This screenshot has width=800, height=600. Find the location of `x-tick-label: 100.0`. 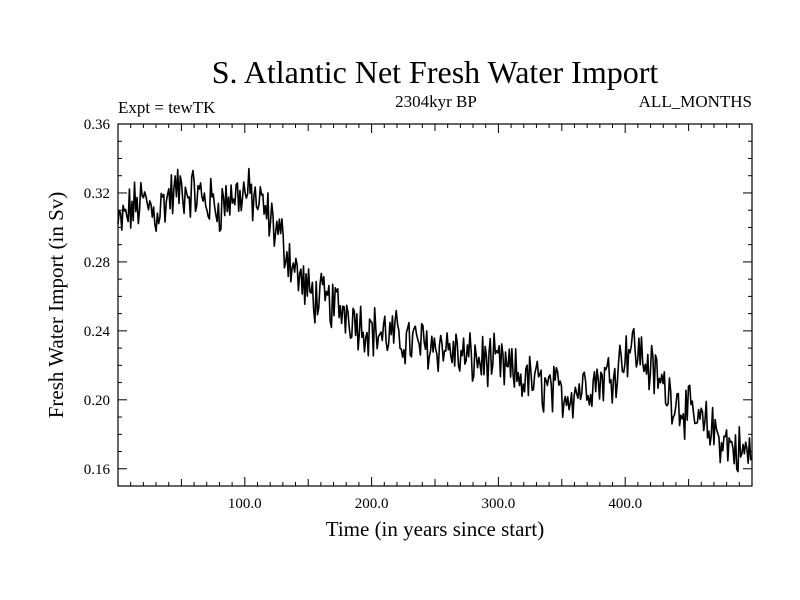

x-tick-label: 100.0 is located at coordinates (245, 504).